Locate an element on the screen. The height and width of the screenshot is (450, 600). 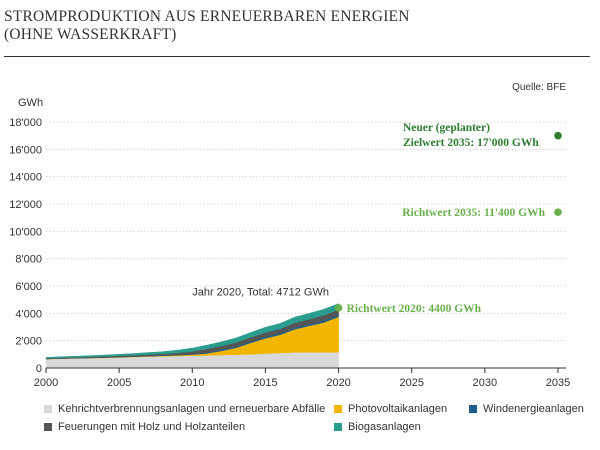
legend-label: Photovoltaikanlagen is located at coordinates (398, 409).